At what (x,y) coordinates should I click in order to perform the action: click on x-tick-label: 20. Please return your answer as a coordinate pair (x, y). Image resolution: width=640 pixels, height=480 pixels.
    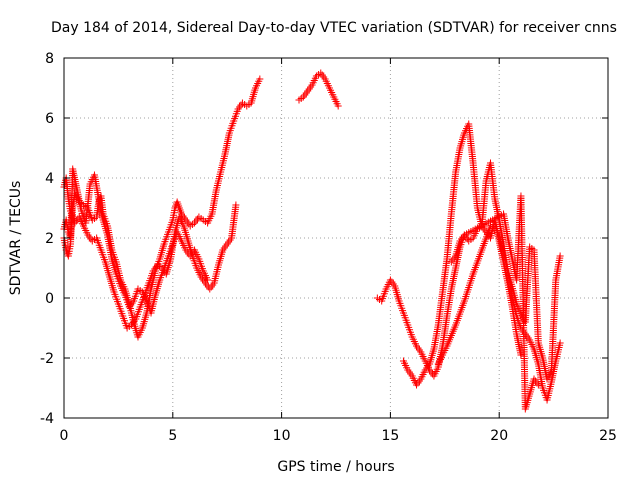
    Looking at the image, I should click on (499, 436).